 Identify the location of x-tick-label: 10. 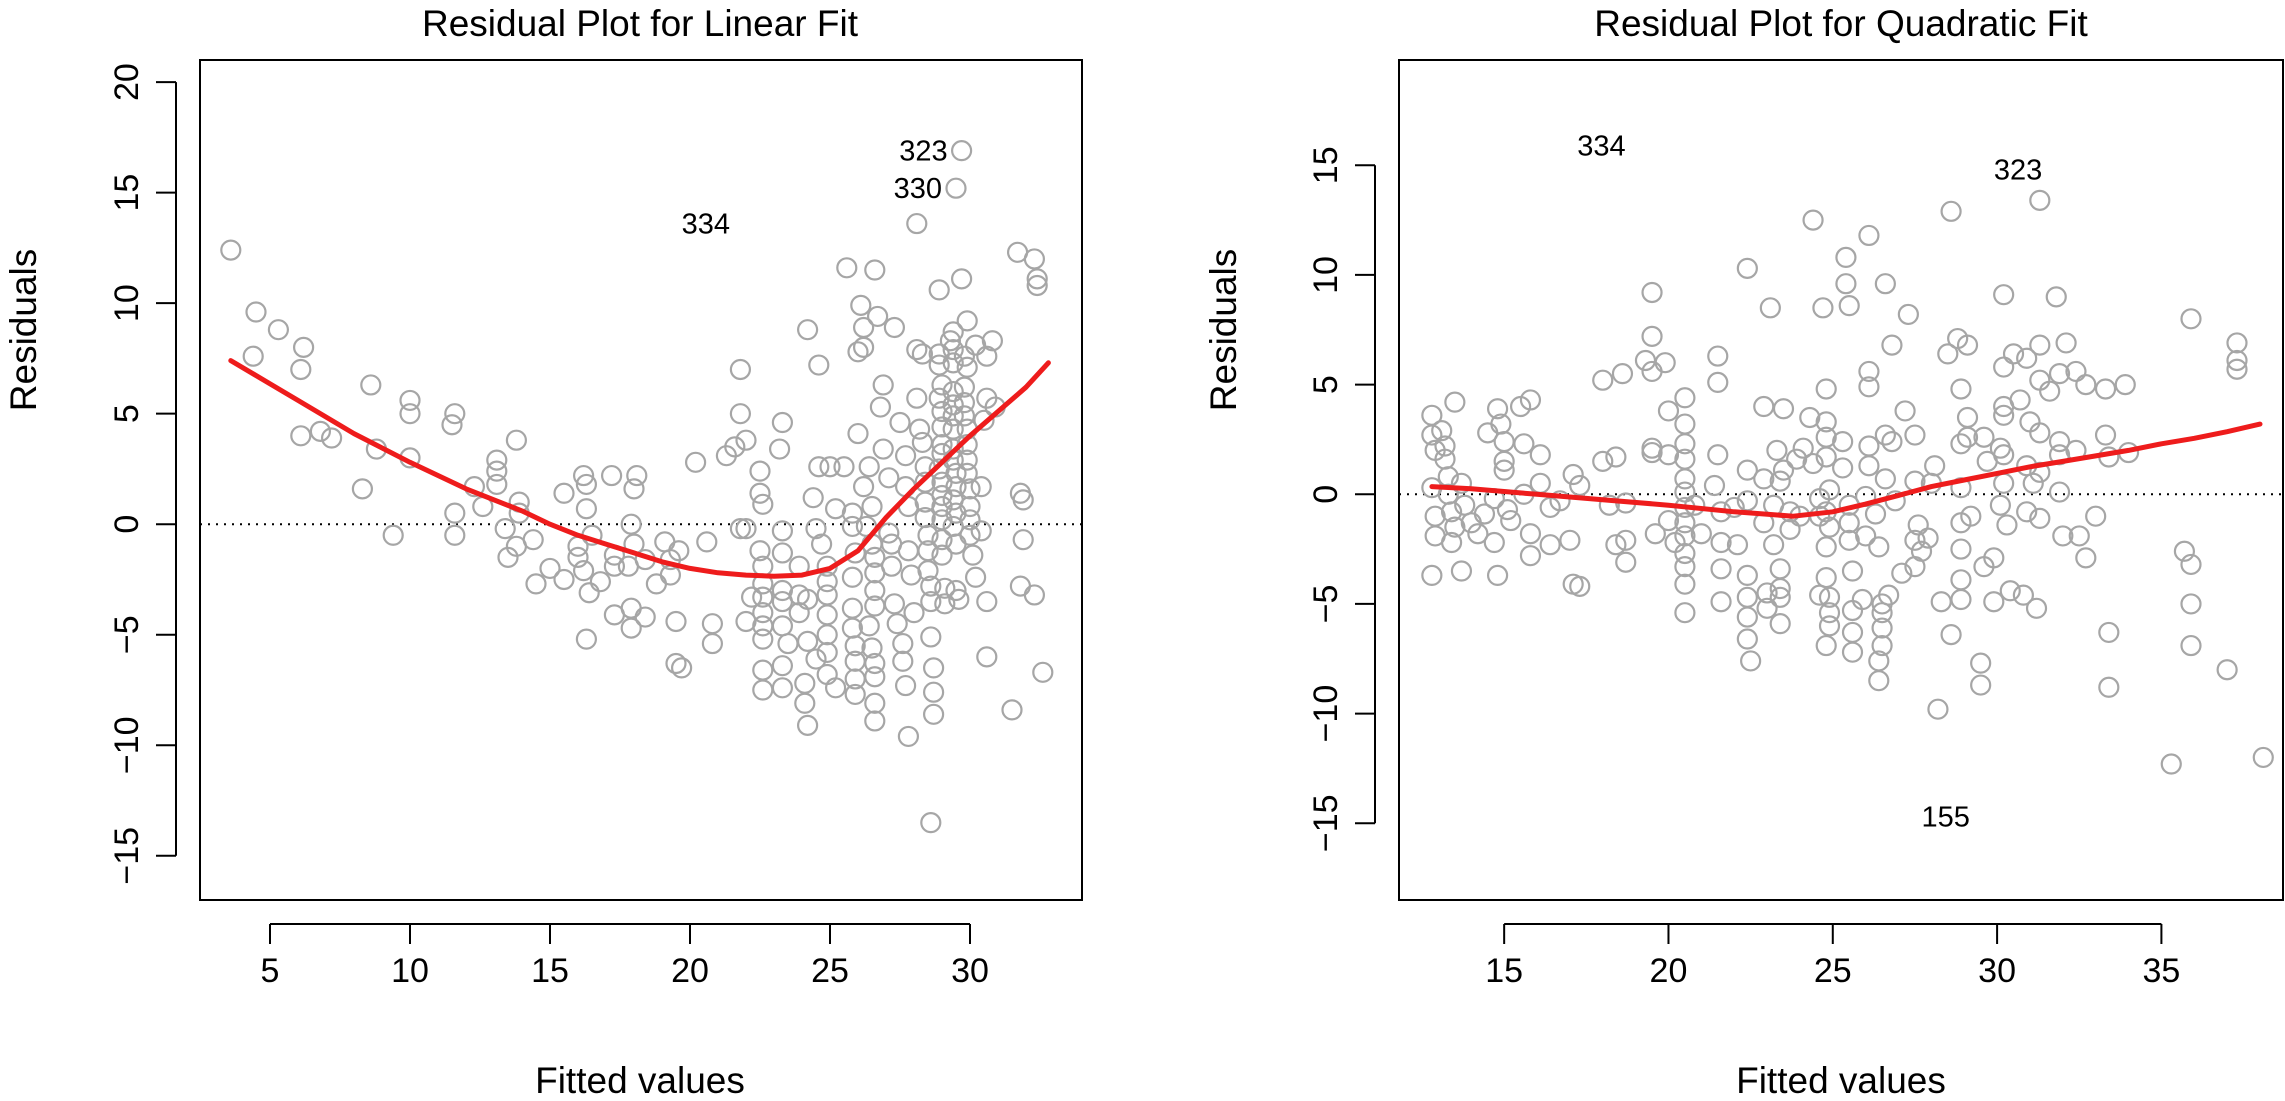
(410, 971).